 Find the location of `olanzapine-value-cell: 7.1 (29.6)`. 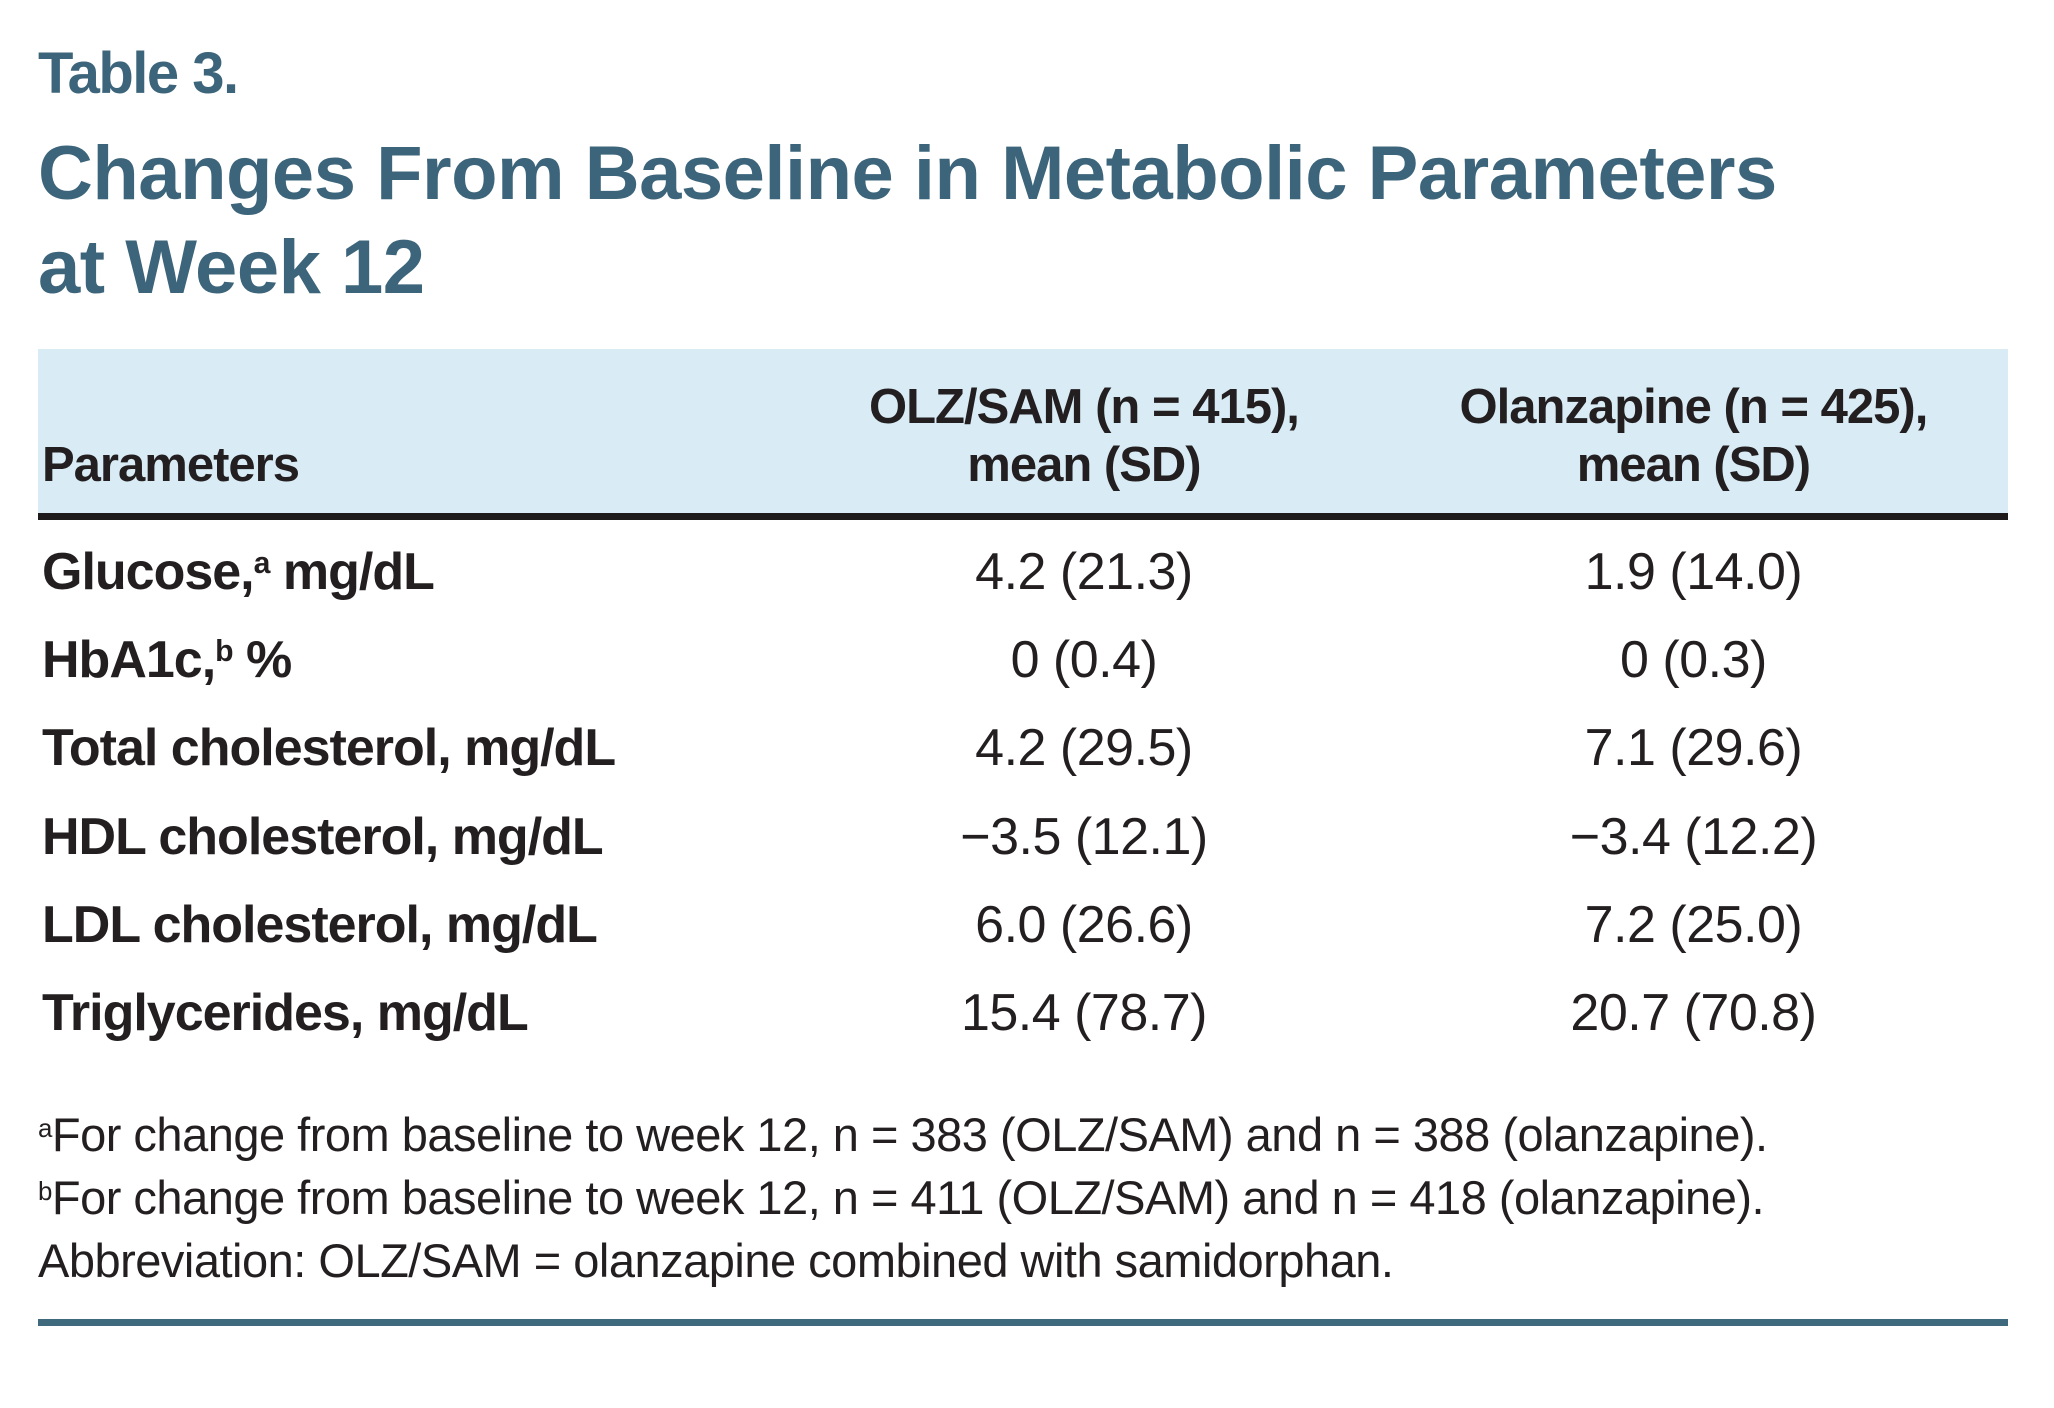

olanzapine-value-cell: 7.1 (29.6) is located at coordinates (1693, 748).